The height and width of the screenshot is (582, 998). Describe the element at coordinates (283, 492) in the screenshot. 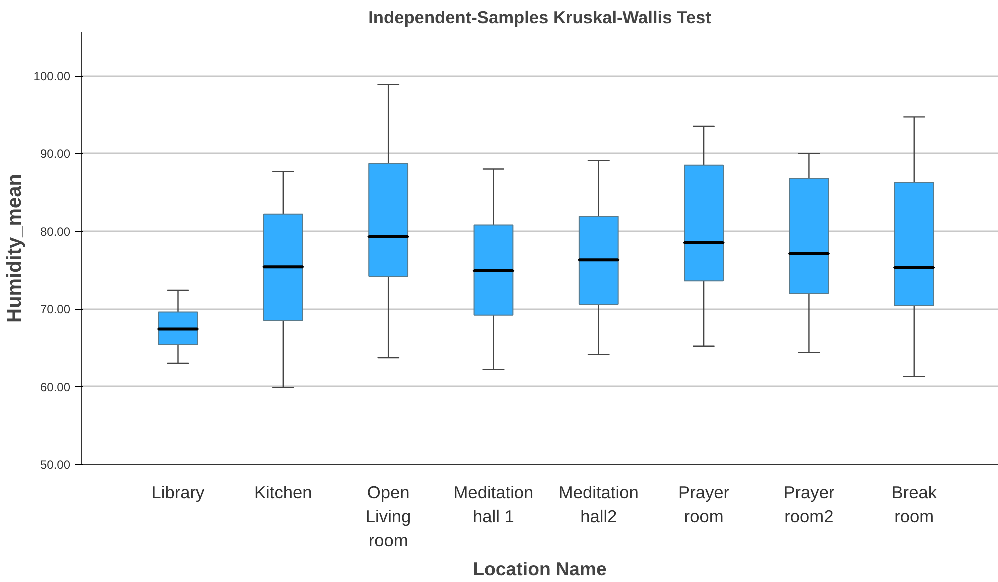

I see `x-tick-label: Kitchen` at that location.